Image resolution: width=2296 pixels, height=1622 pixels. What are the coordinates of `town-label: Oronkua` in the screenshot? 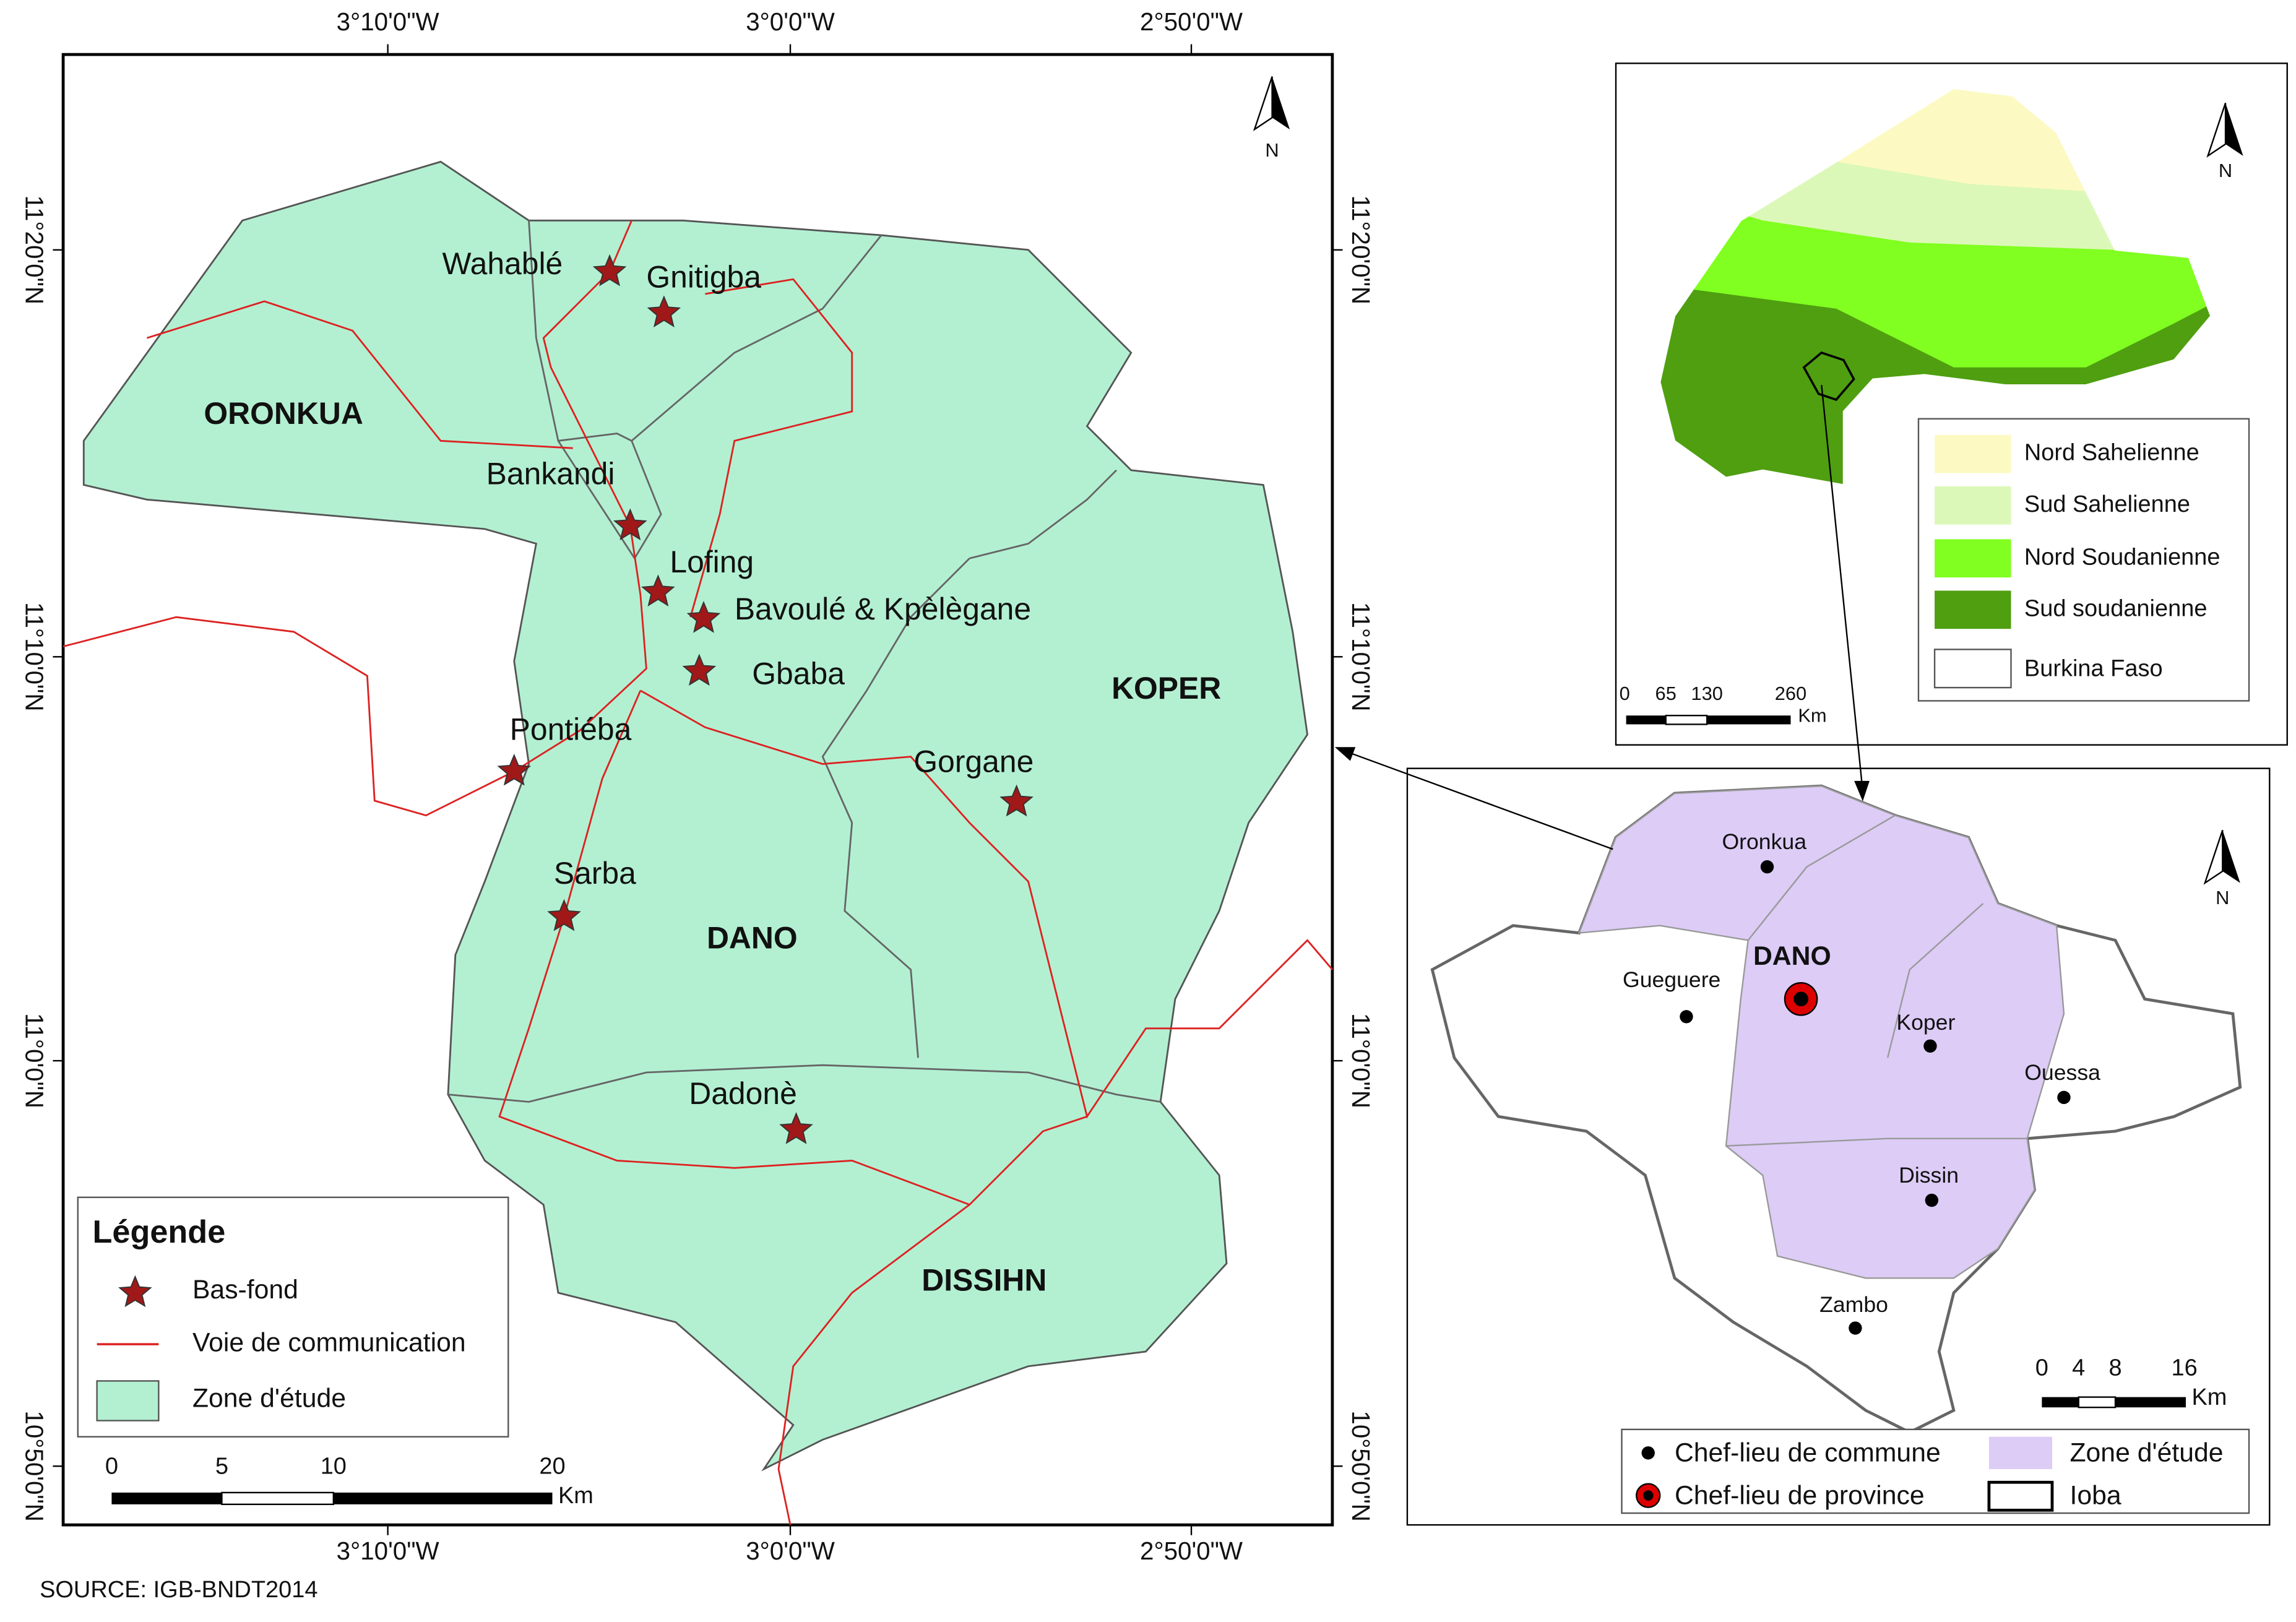 It's located at (1764, 842).